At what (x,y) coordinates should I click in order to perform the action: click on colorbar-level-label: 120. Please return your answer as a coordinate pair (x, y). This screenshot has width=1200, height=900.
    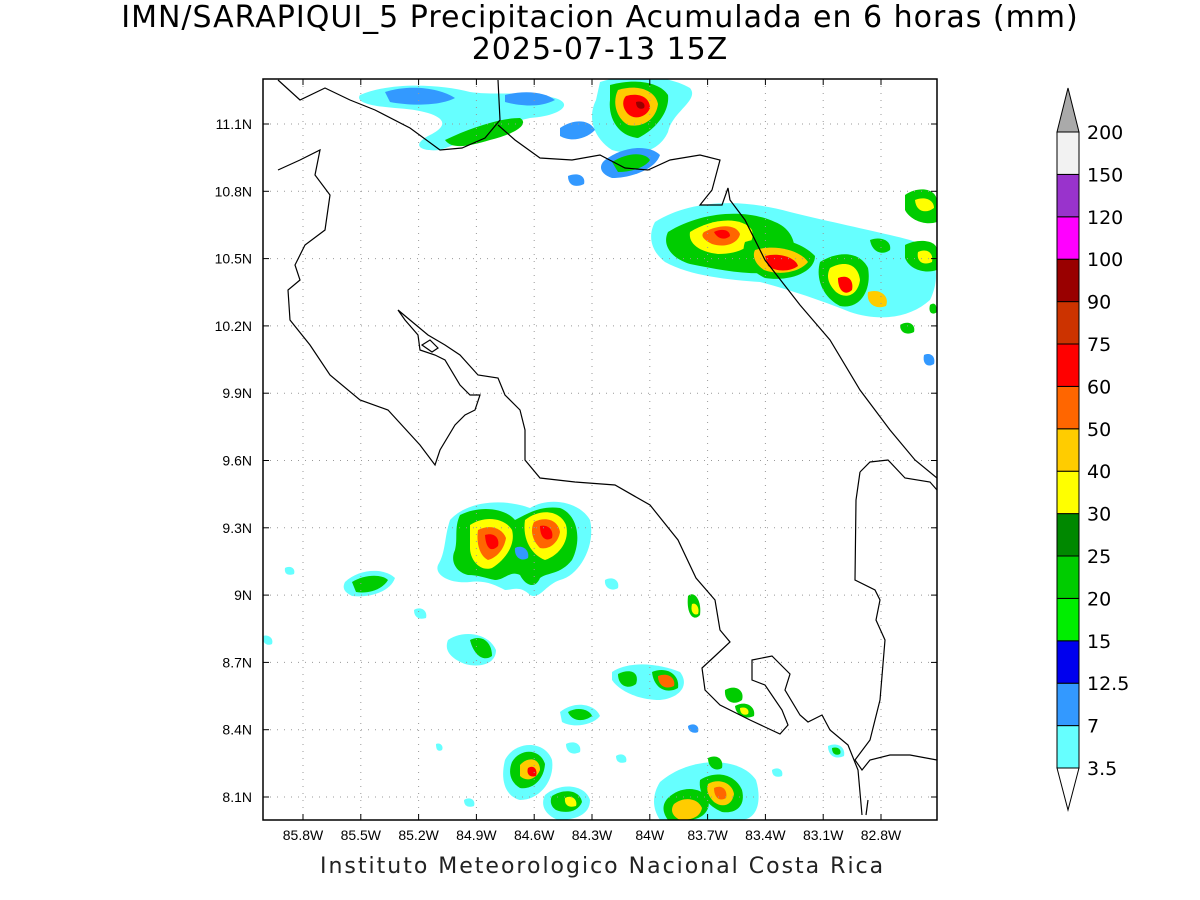
    Looking at the image, I should click on (1105, 218).